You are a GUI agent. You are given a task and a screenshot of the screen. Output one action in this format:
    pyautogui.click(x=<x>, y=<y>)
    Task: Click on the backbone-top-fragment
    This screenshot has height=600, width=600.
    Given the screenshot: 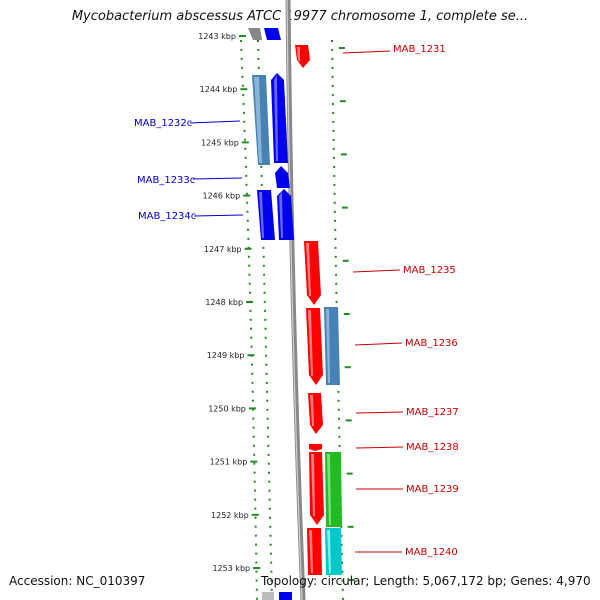 What is the action you would take?
    pyautogui.click(x=255, y=34)
    